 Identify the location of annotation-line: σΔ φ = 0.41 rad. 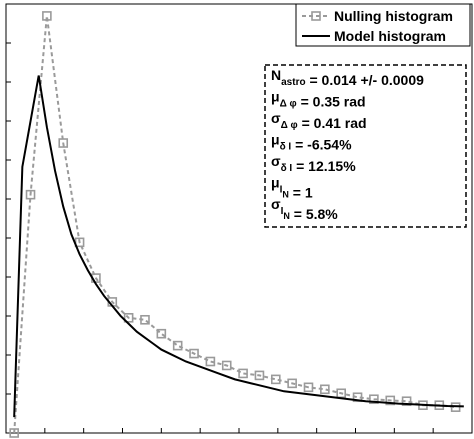
(319, 120).